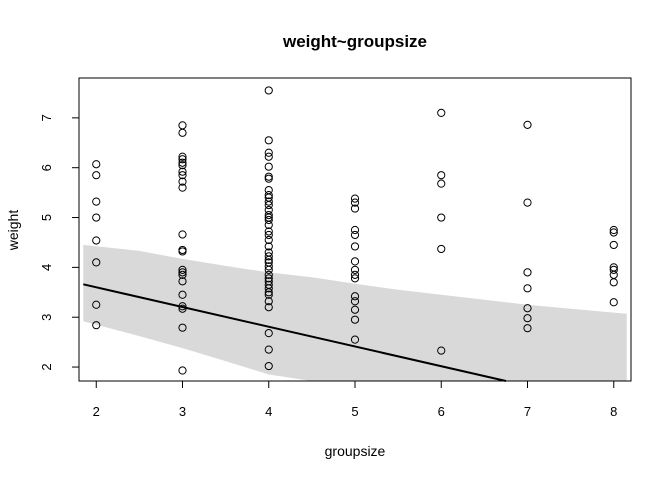  I want to click on regression-line-layer, so click(295, 332).